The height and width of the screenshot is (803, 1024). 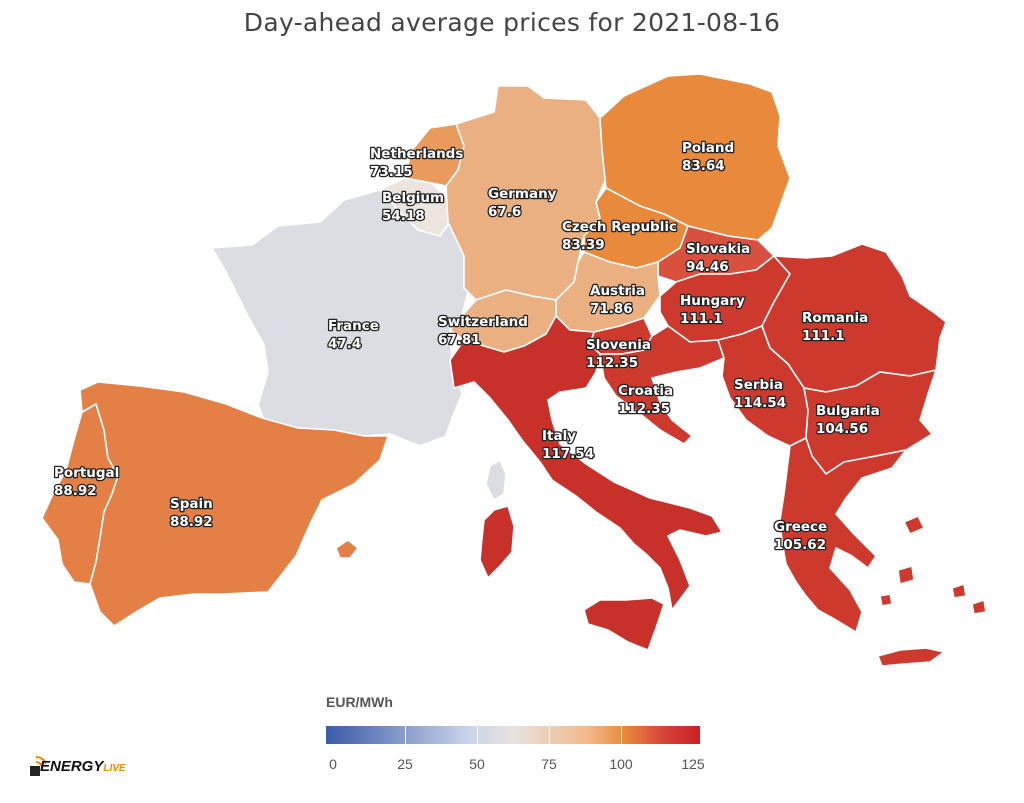 What do you see at coordinates (559, 436) in the screenshot?
I see `country-name-italy: Italy` at bounding box center [559, 436].